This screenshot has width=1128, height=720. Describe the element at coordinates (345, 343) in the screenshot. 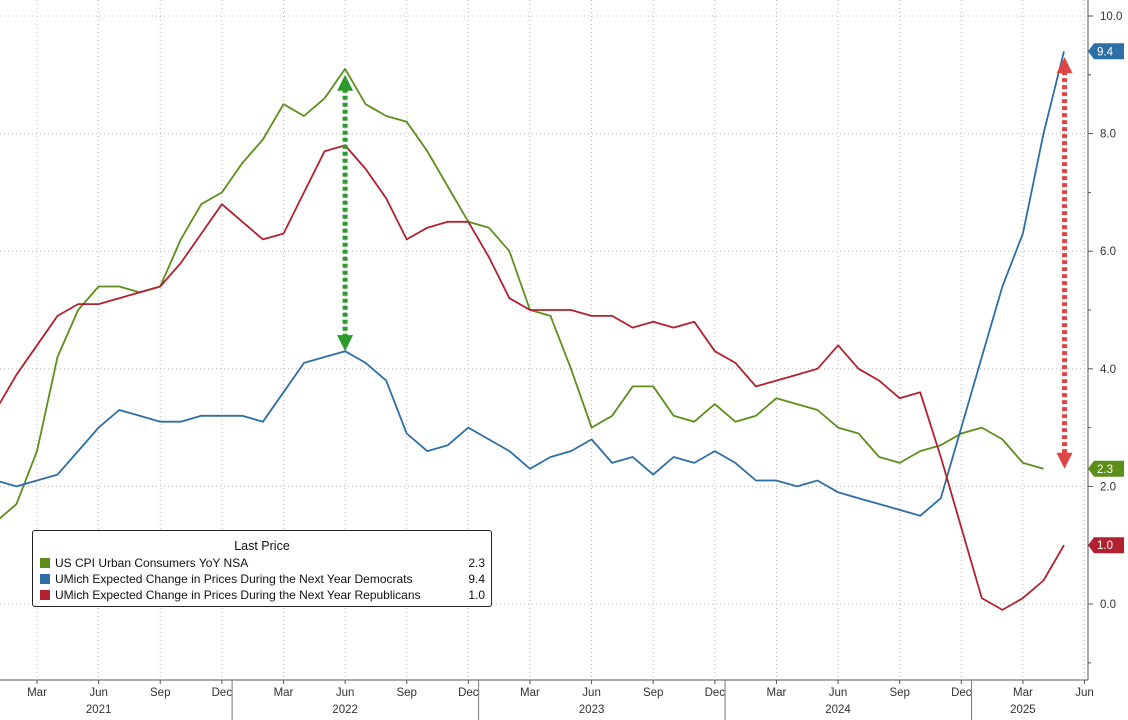

I see `green-double-arrow-head-bottom` at that location.